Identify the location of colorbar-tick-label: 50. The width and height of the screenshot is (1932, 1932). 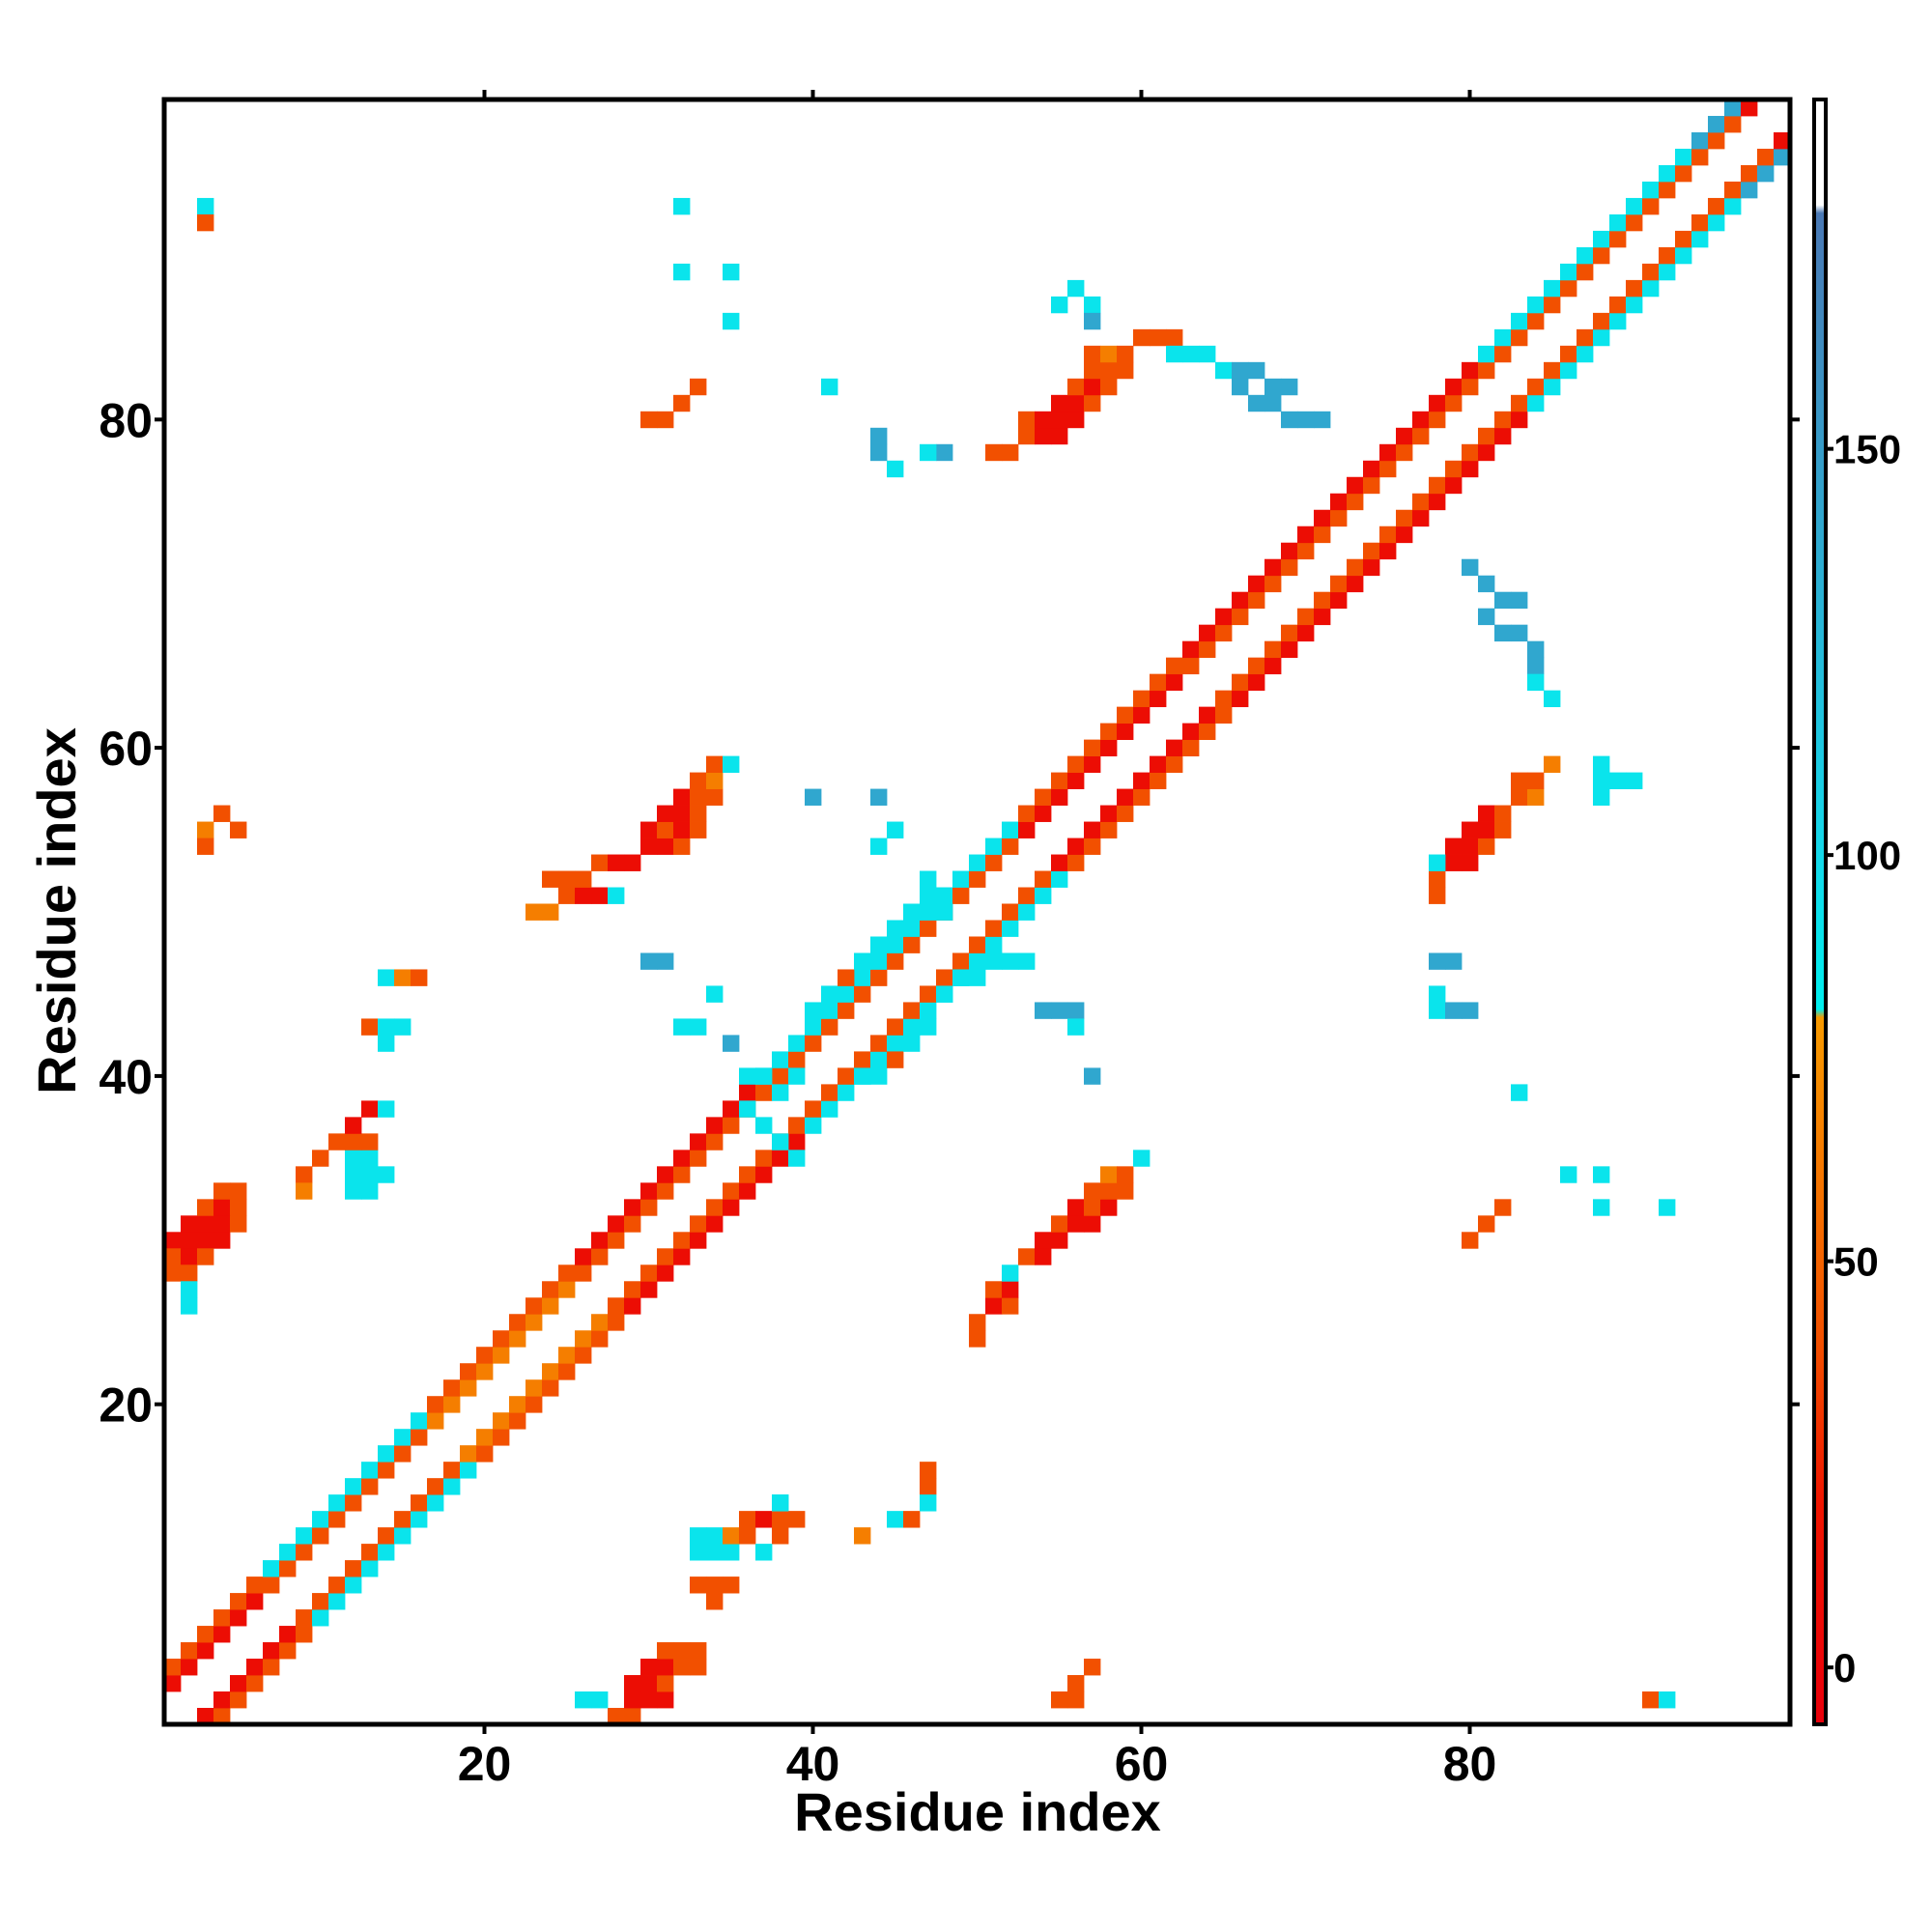
(1856, 1262).